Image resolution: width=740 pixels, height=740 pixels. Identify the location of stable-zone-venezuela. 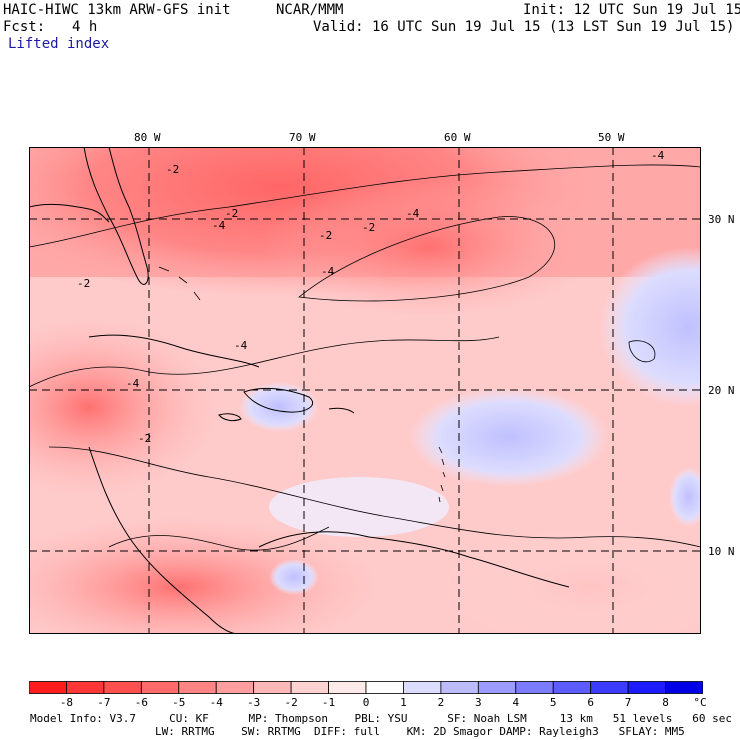
(294, 577).